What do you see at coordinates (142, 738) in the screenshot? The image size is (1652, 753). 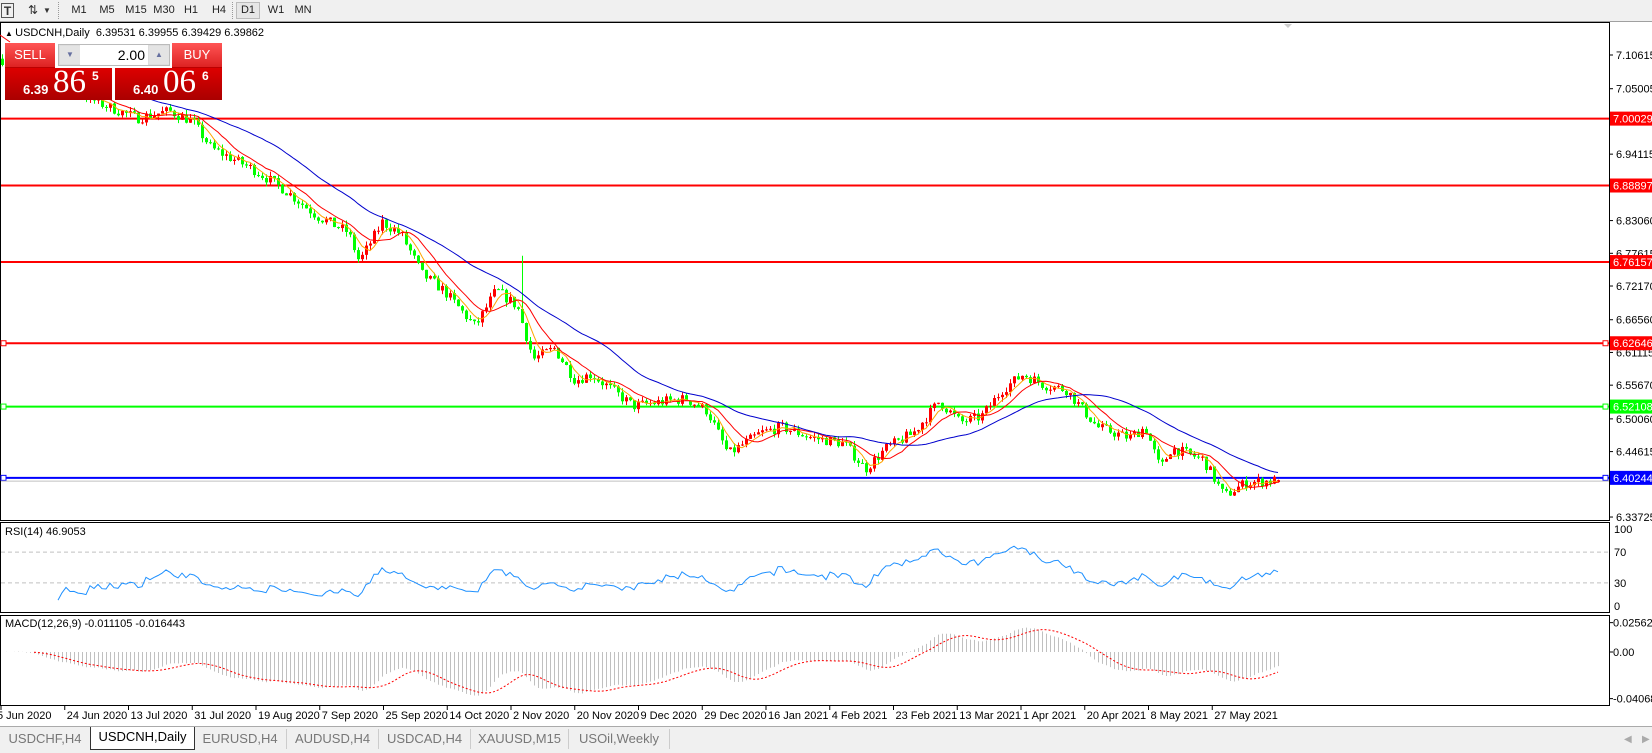 I see `tab-usdcnh-daily: USDCNH,Daily` at bounding box center [142, 738].